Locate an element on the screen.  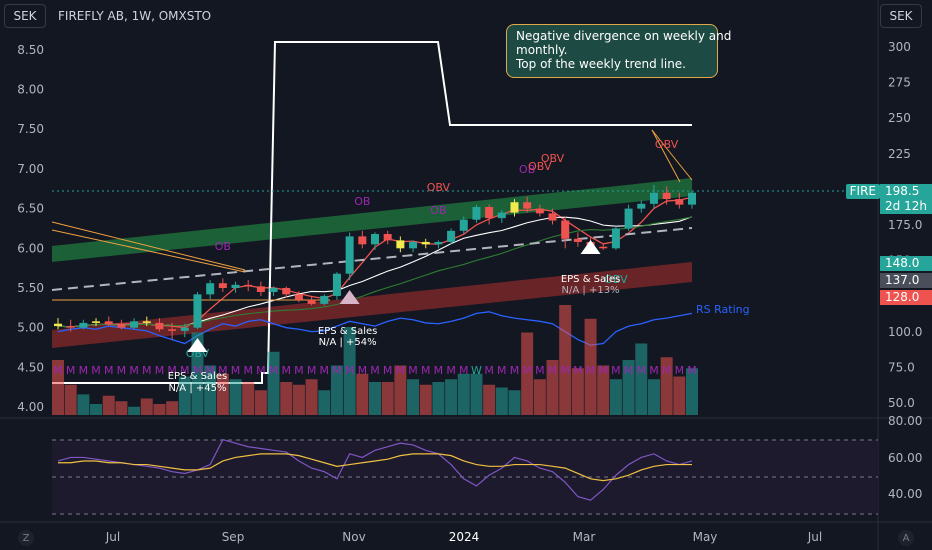
y-tick-left: 8.50 is located at coordinates (30, 50).